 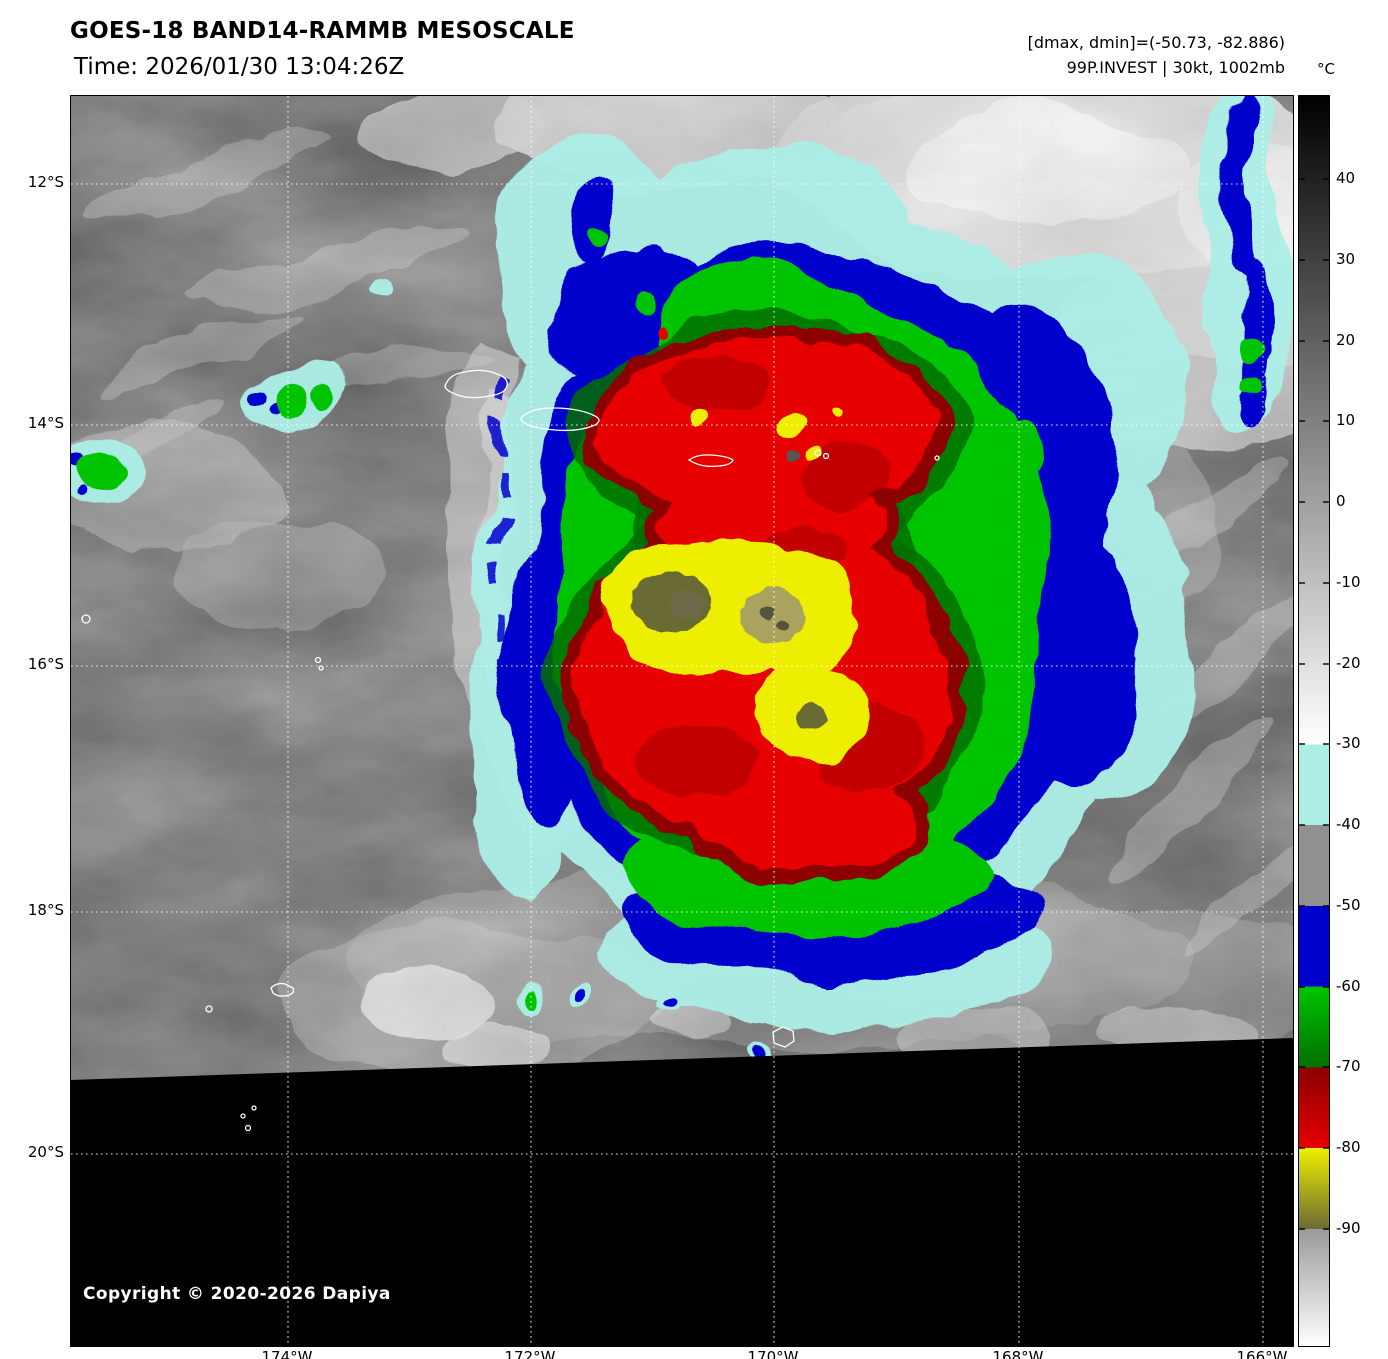 What do you see at coordinates (45, 1152) in the screenshot?
I see `lat-label: 20°S` at bounding box center [45, 1152].